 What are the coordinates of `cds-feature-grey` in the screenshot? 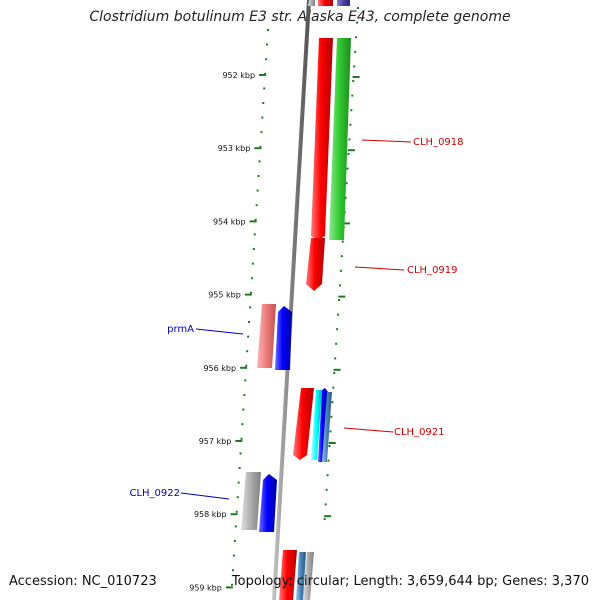 It's located at (251, 501).